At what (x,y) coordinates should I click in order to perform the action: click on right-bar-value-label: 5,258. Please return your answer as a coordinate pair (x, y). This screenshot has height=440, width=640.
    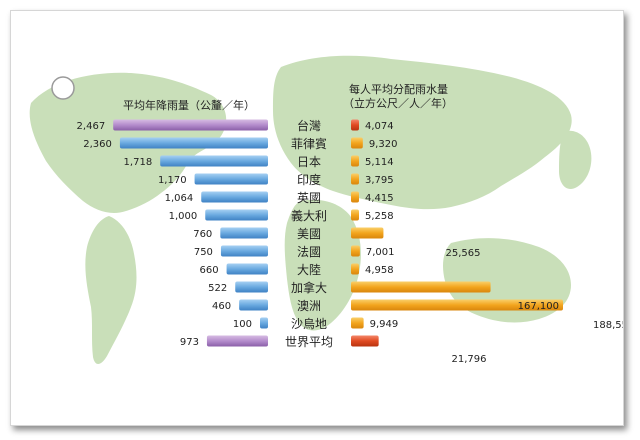
    Looking at the image, I should click on (379, 216).